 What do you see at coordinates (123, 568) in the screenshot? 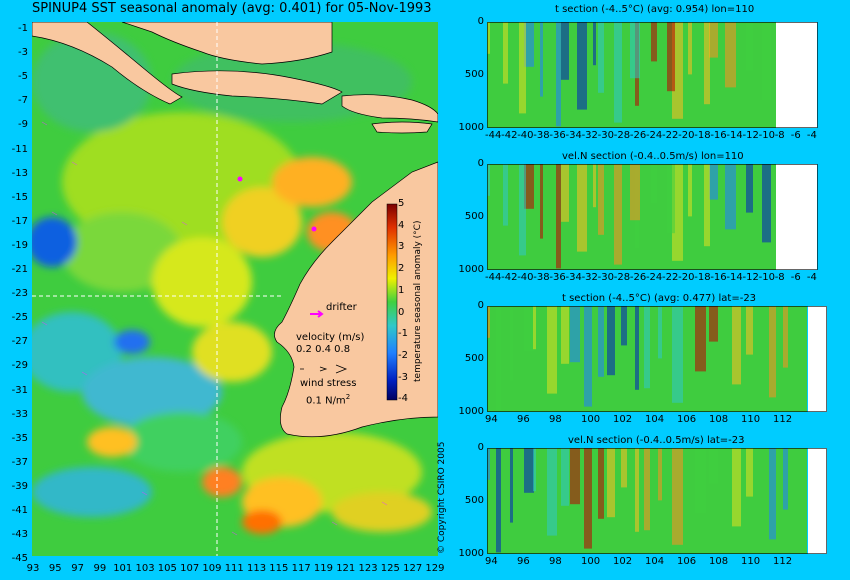
I see `lon-tick-label: 101` at bounding box center [123, 568].